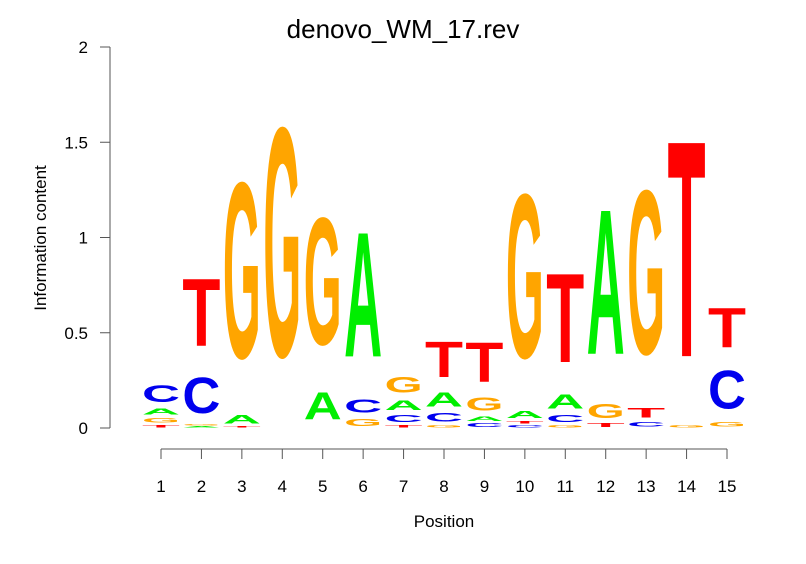  What do you see at coordinates (565, 486) in the screenshot?
I see `x-tick-label: 11` at bounding box center [565, 486].